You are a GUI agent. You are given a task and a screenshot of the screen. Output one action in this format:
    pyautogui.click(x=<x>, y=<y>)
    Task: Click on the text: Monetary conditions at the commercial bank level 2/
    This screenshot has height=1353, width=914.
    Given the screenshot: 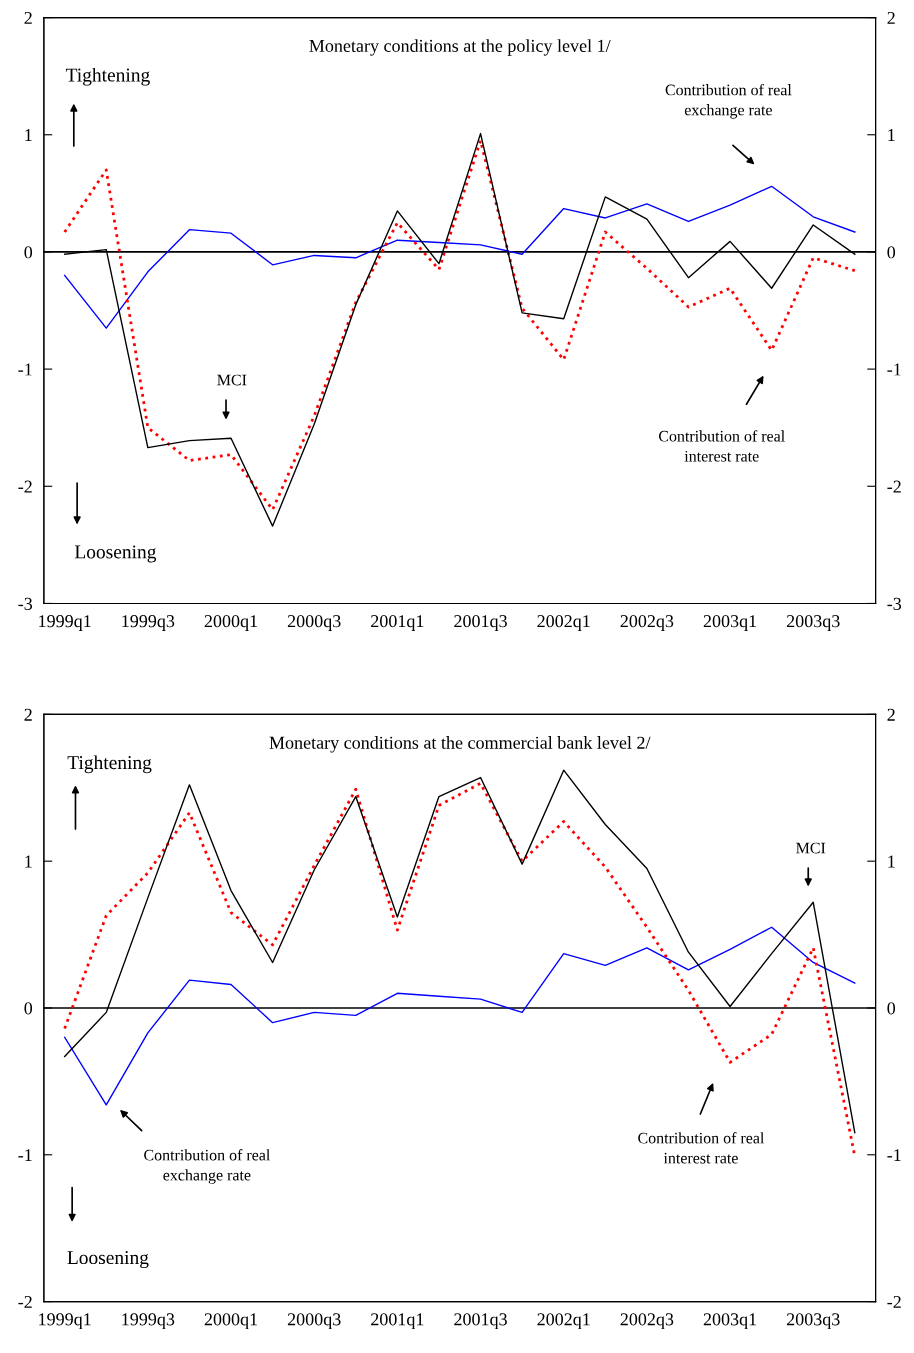 What is the action you would take?
    pyautogui.click(x=460, y=744)
    